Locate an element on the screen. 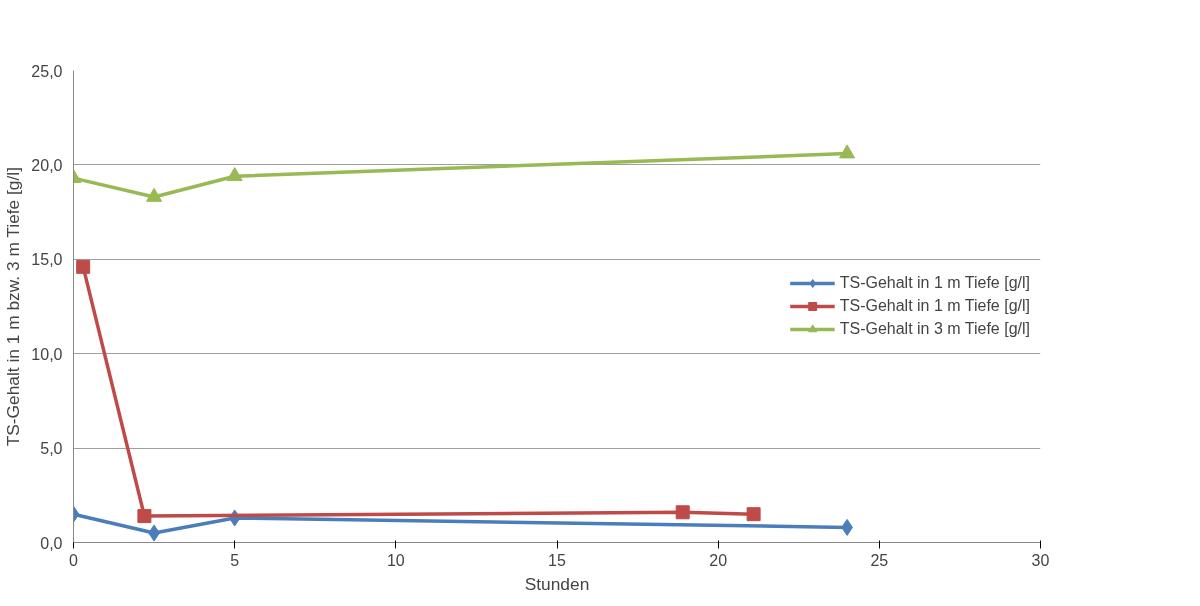 Image resolution: width=1200 pixels, height=606 pixels. y-tick-label: 20,0 is located at coordinates (47, 165).